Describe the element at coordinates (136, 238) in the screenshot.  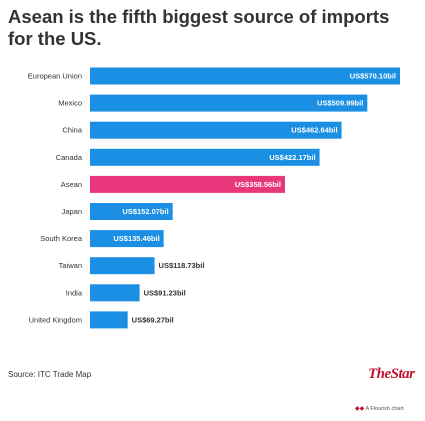
I see `value-label: US$135.46bil` at that location.